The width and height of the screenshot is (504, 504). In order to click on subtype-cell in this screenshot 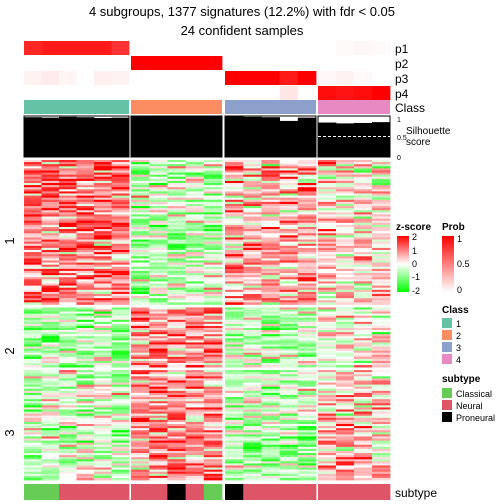, I will do `click(120, 492)`.